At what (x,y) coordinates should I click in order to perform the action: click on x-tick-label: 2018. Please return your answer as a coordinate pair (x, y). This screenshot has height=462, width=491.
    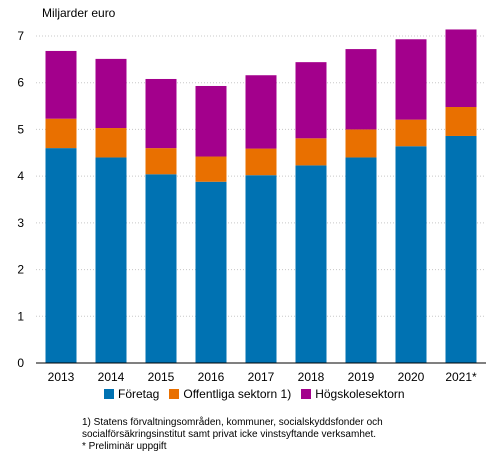
    Looking at the image, I should click on (311, 377).